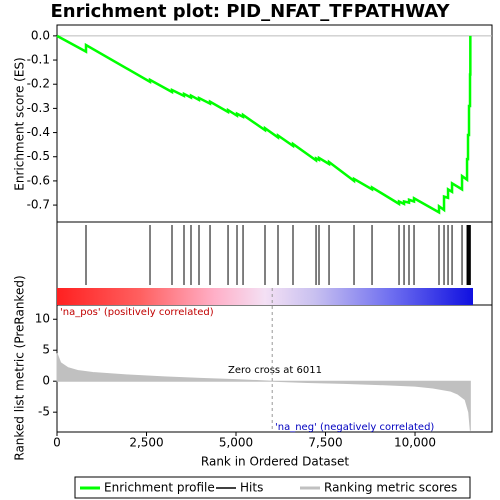  Describe the element at coordinates (38, 84) in the screenshot. I see `y-tick-label: -0.2` at that location.